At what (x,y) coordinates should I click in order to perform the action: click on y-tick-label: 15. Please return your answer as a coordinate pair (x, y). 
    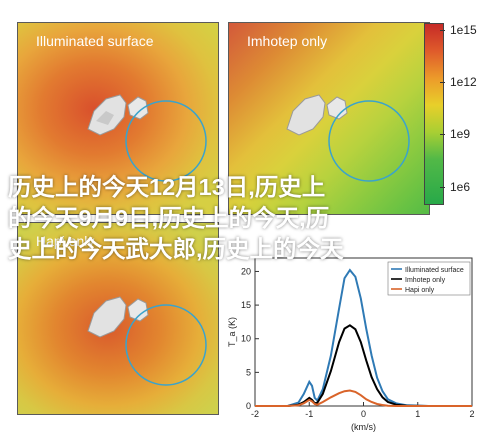
    Looking at the image, I should click on (246, 305).